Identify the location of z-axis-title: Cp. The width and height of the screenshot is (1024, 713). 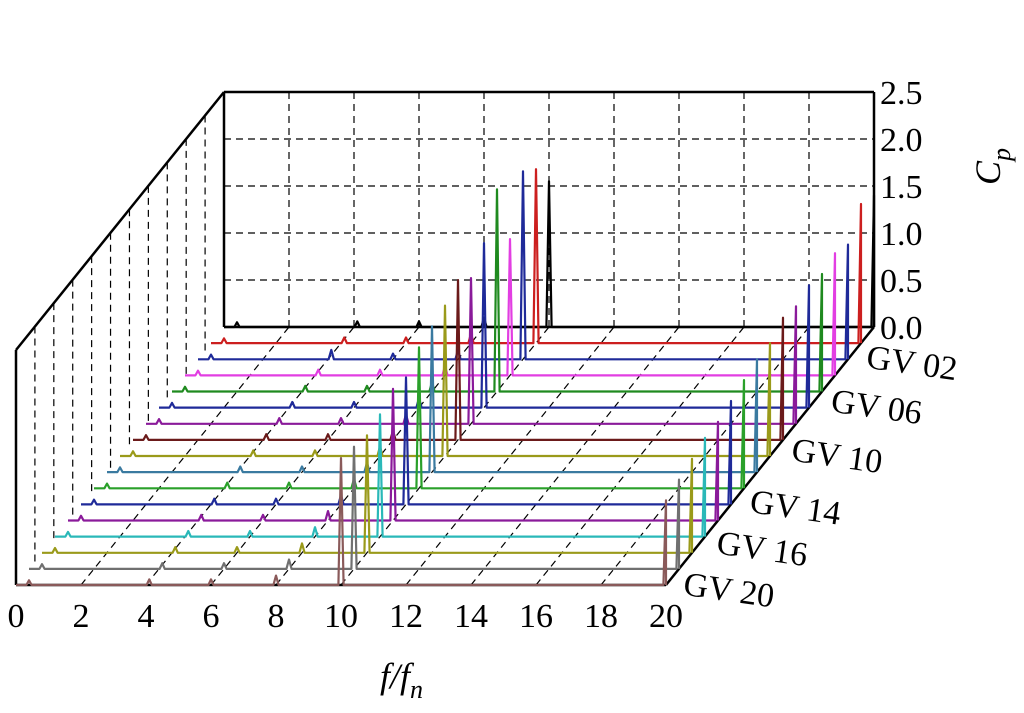
(992, 166).